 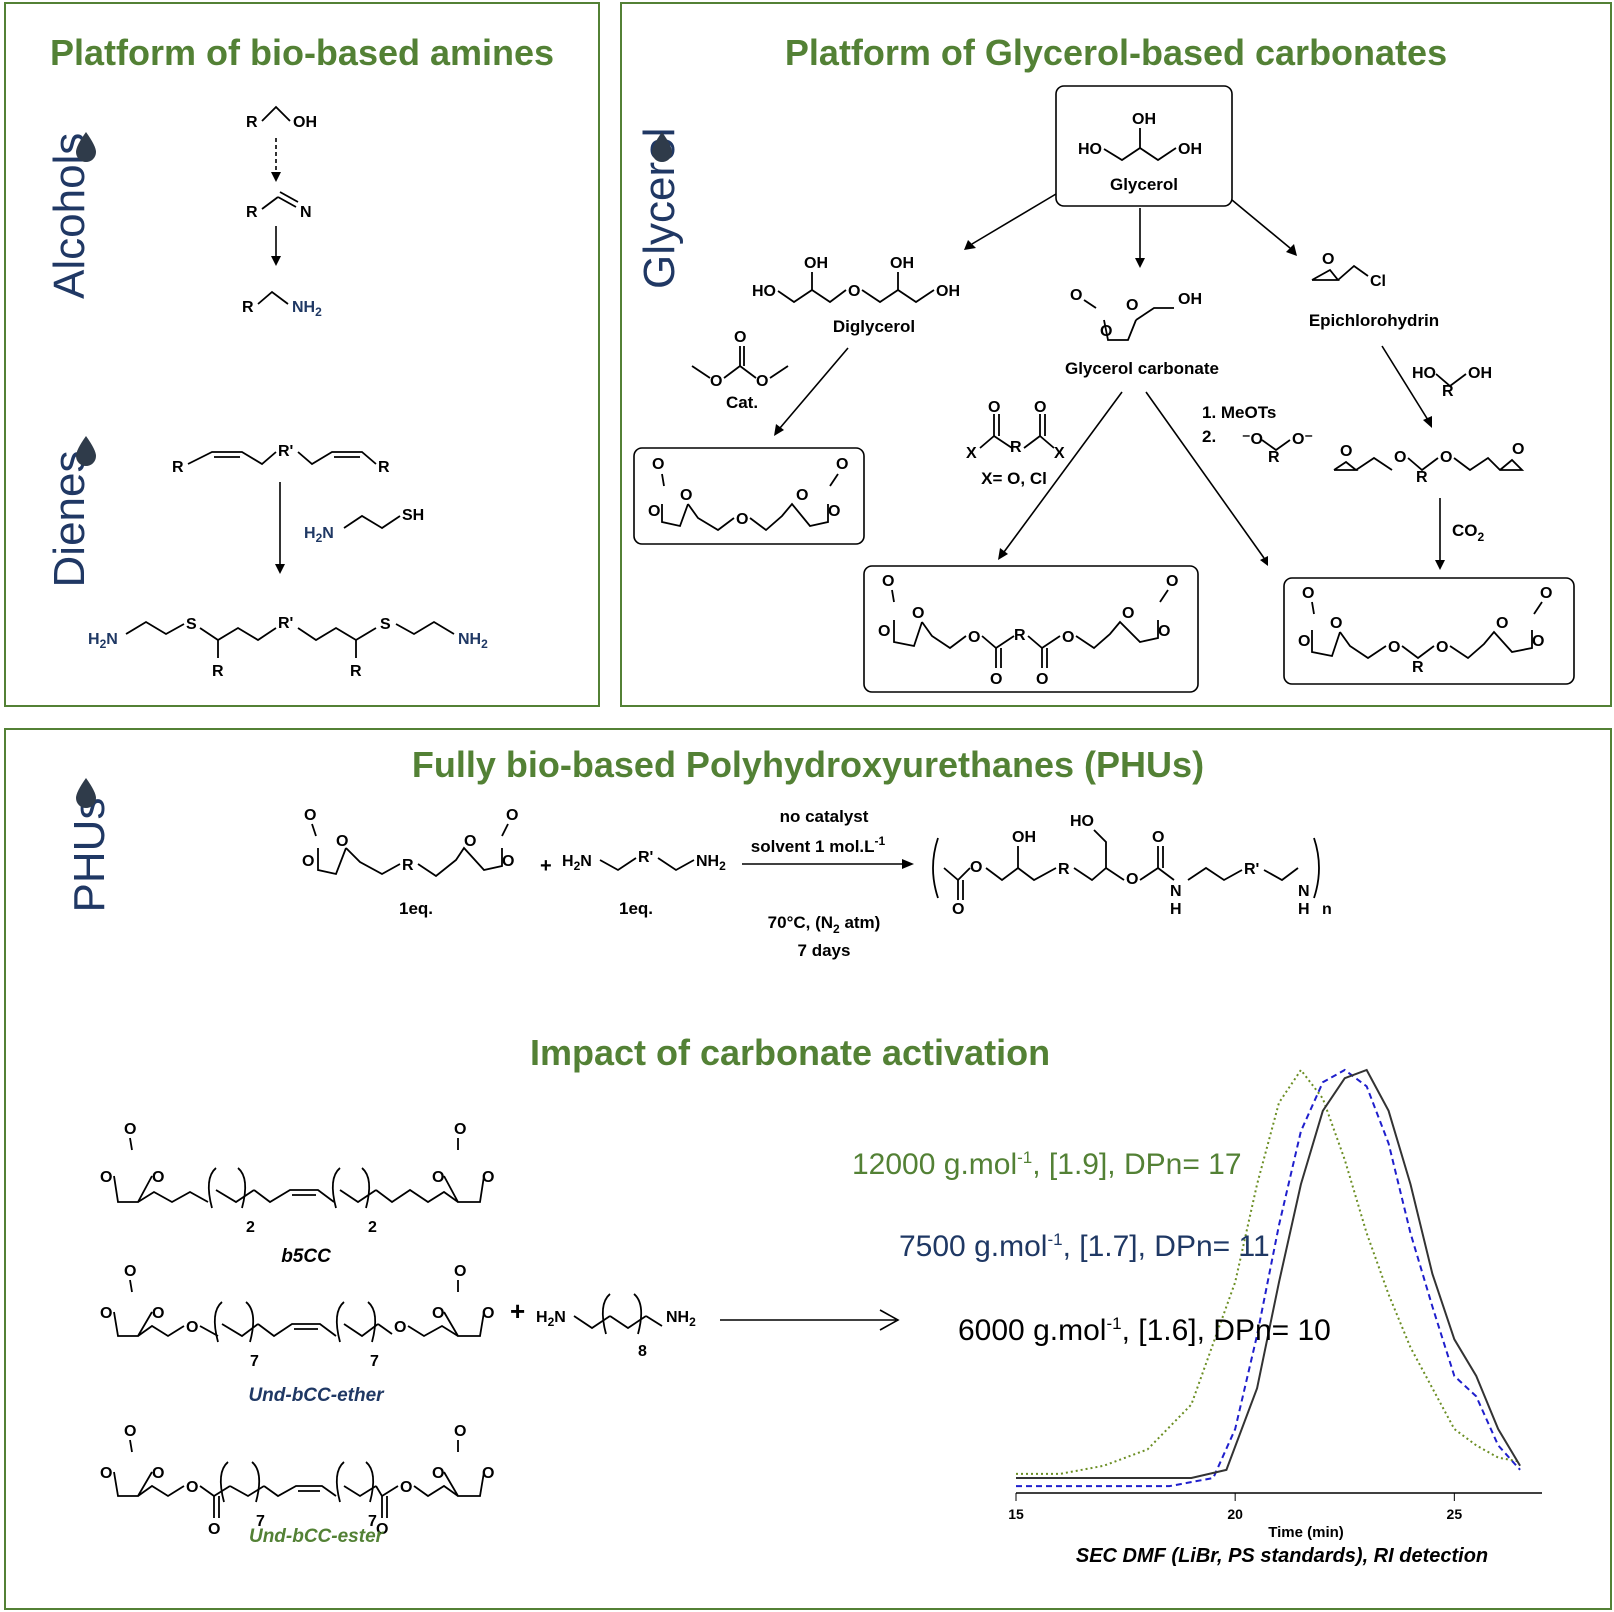 What do you see at coordinates (546, 866) in the screenshot?
I see `plus-sign: +` at bounding box center [546, 866].